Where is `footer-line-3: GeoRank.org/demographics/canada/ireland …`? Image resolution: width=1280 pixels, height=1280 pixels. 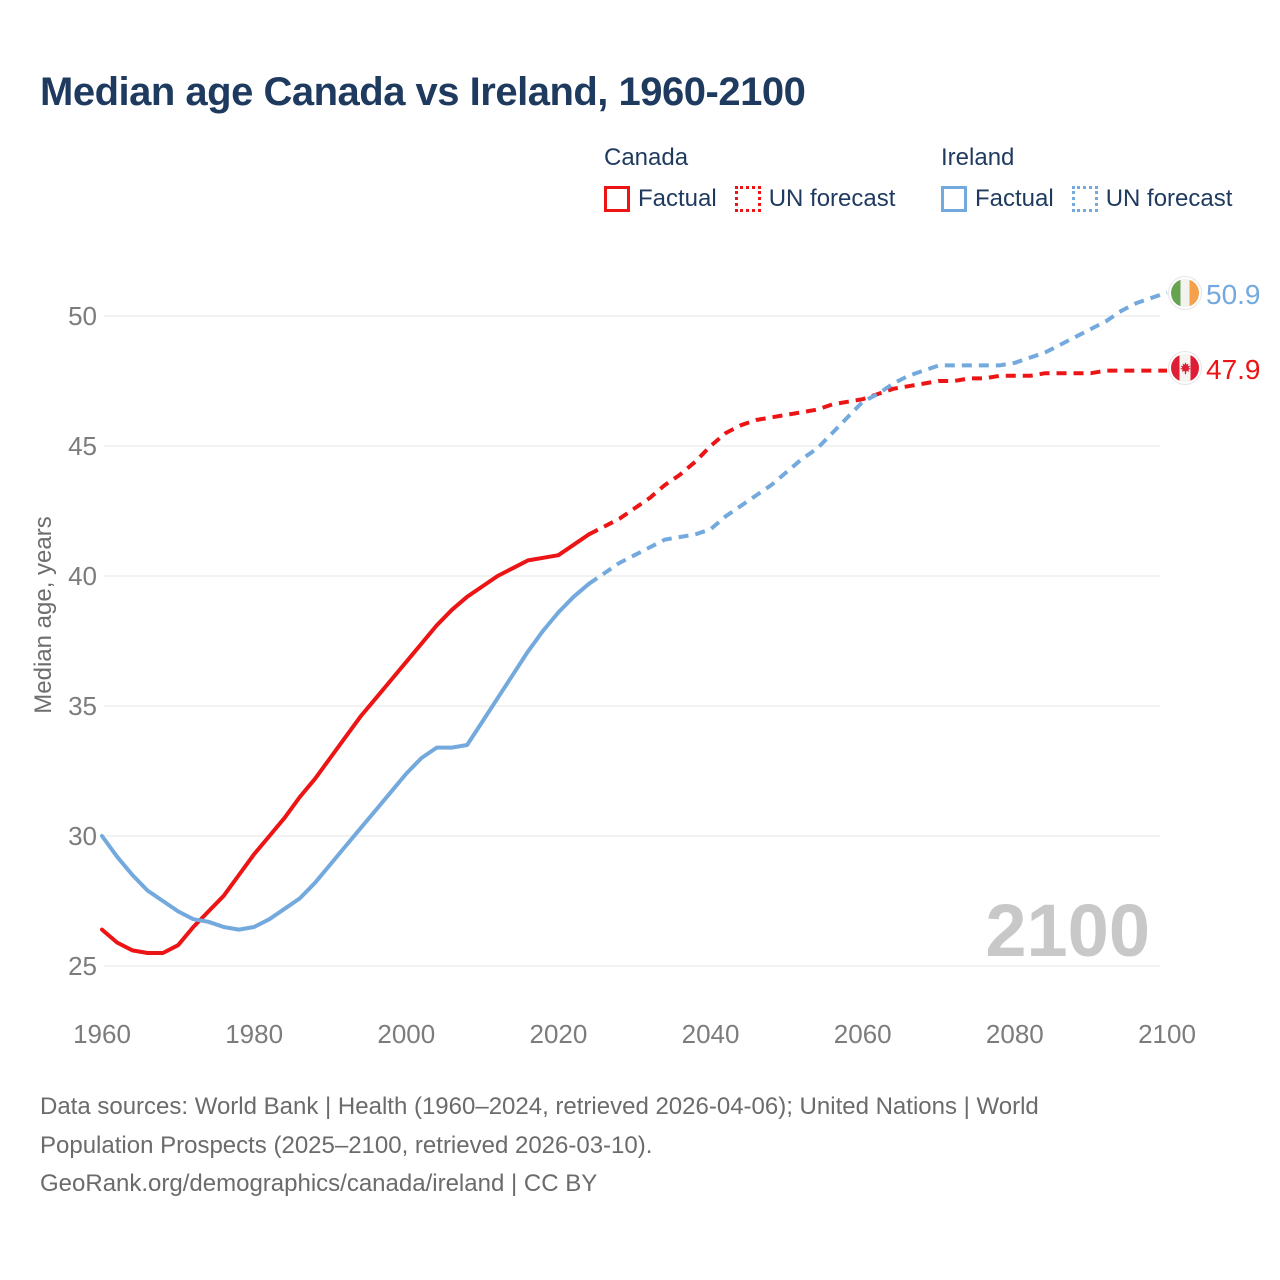 footer-line-3: GeoRank.org/demographics/canada/ireland … is located at coordinates (319, 1183).